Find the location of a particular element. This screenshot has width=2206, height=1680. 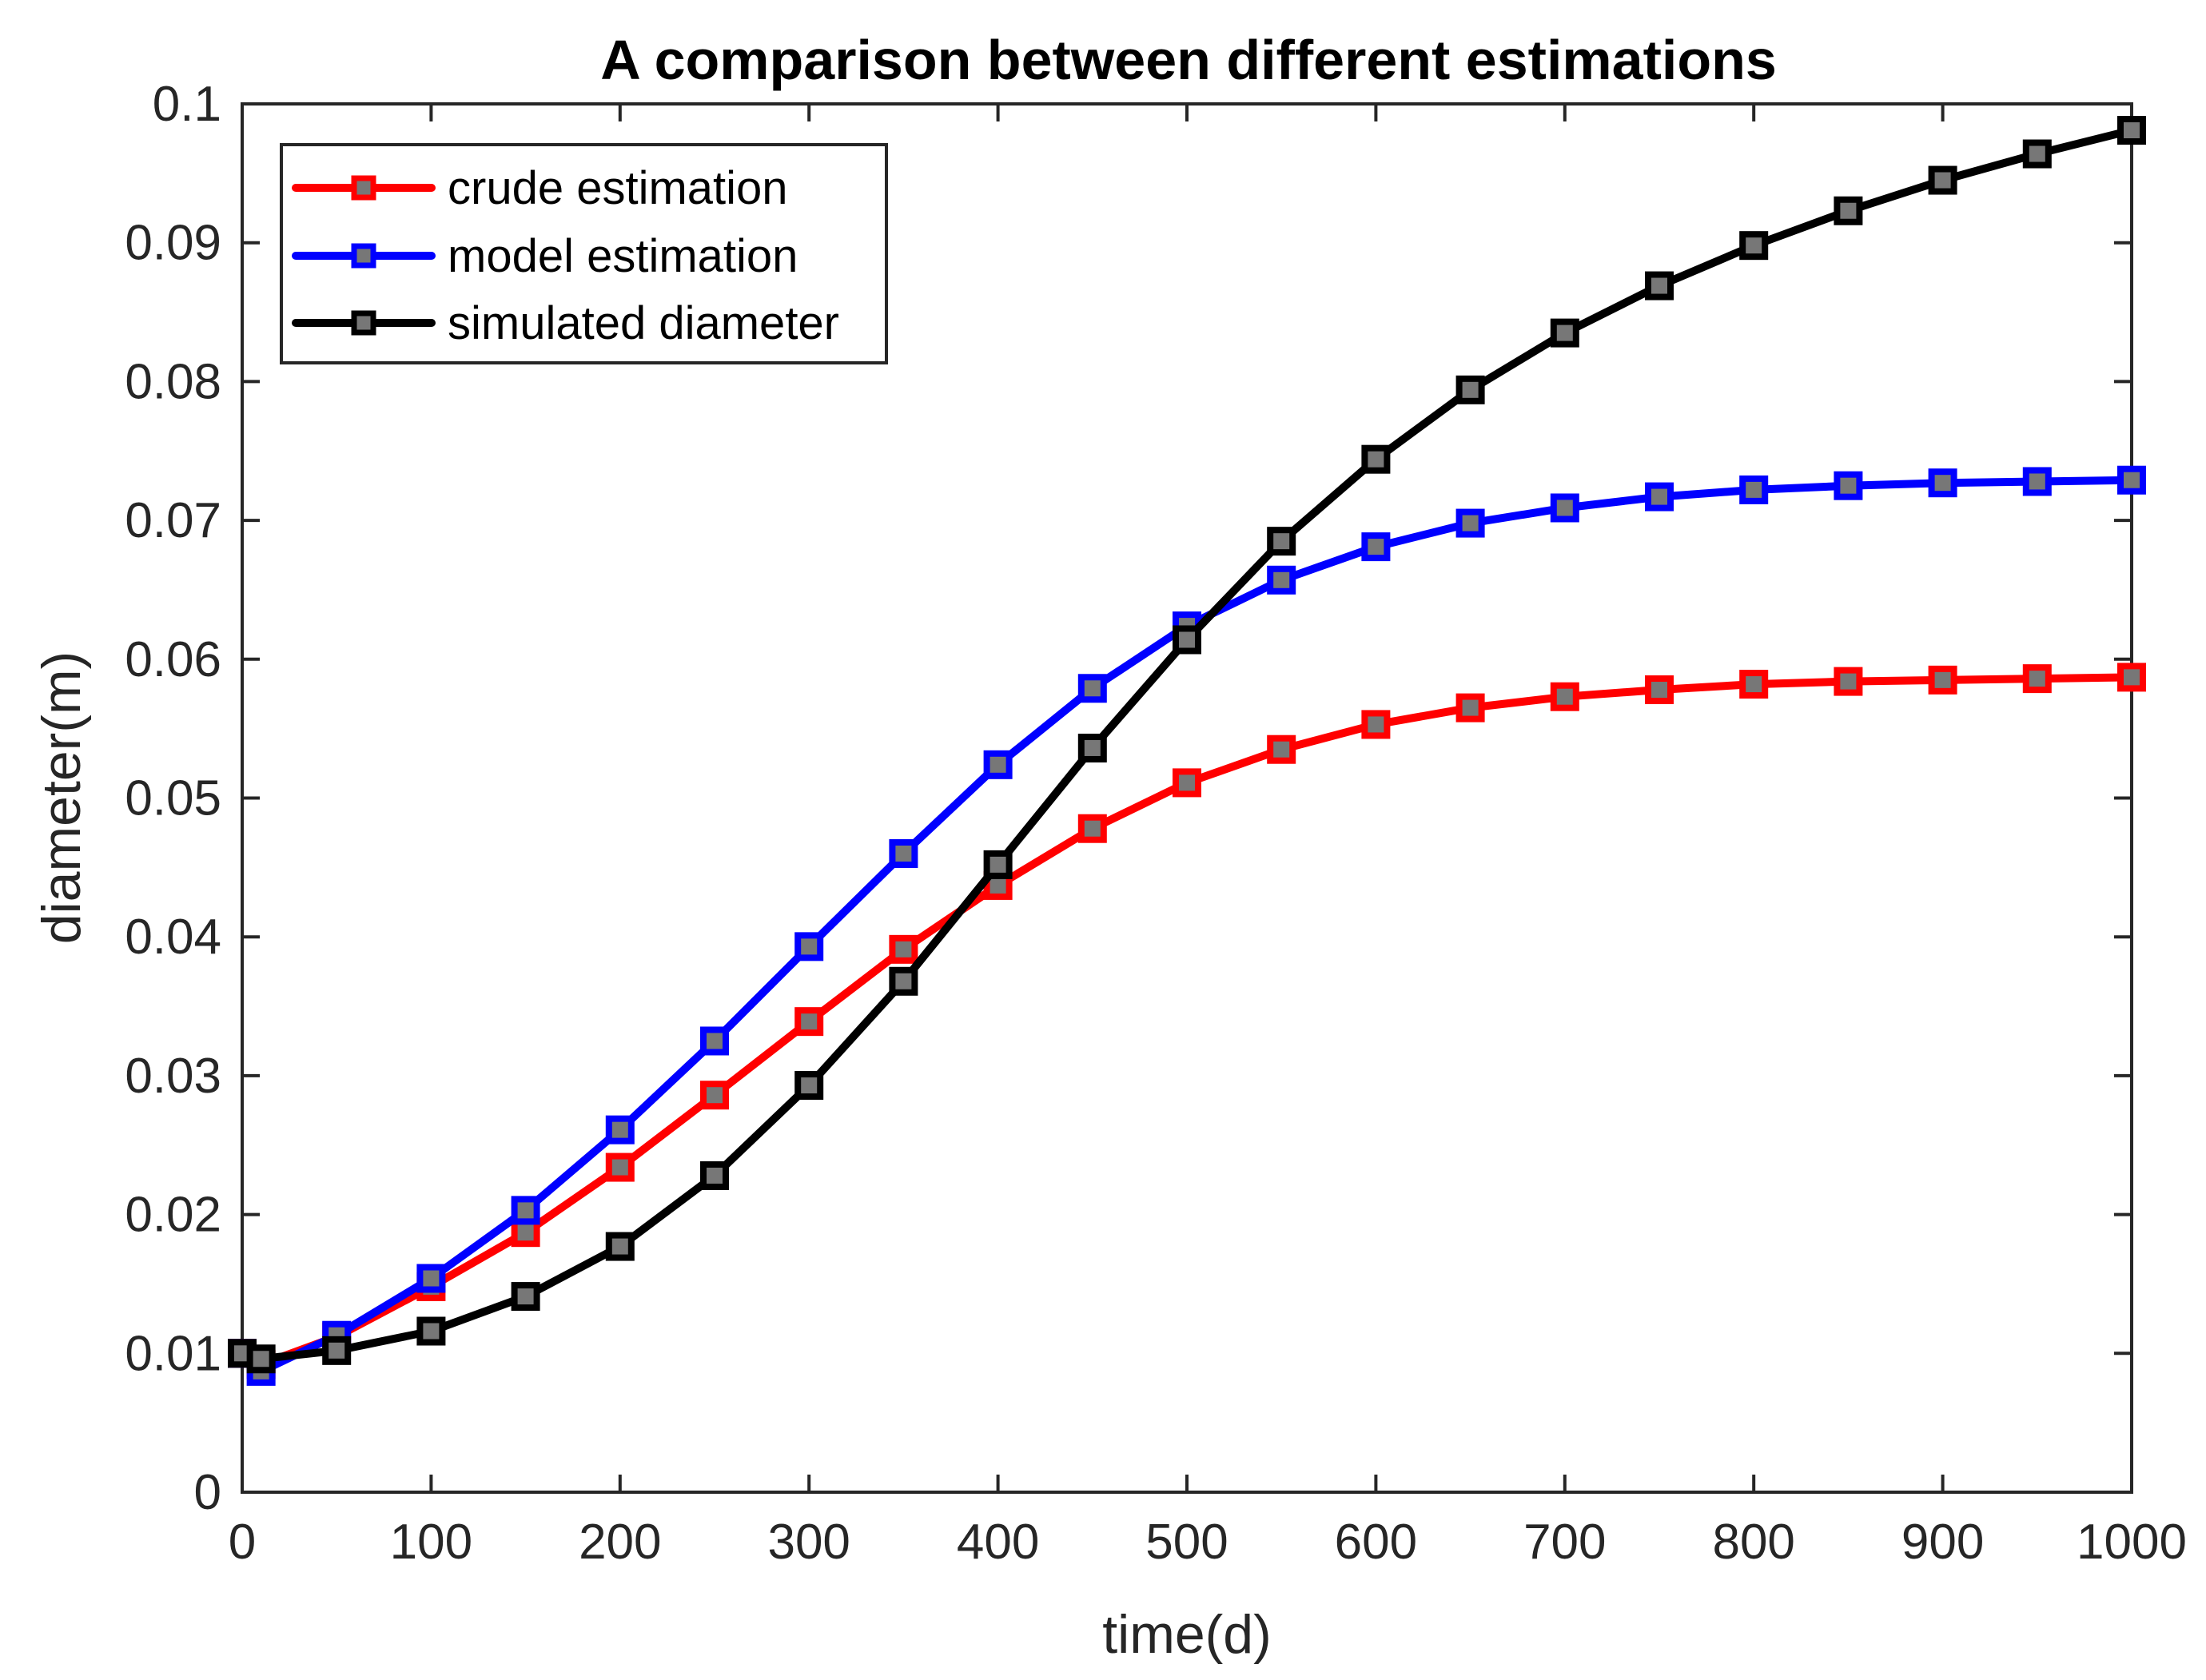

x-tick-label: 200 is located at coordinates (620, 1542).